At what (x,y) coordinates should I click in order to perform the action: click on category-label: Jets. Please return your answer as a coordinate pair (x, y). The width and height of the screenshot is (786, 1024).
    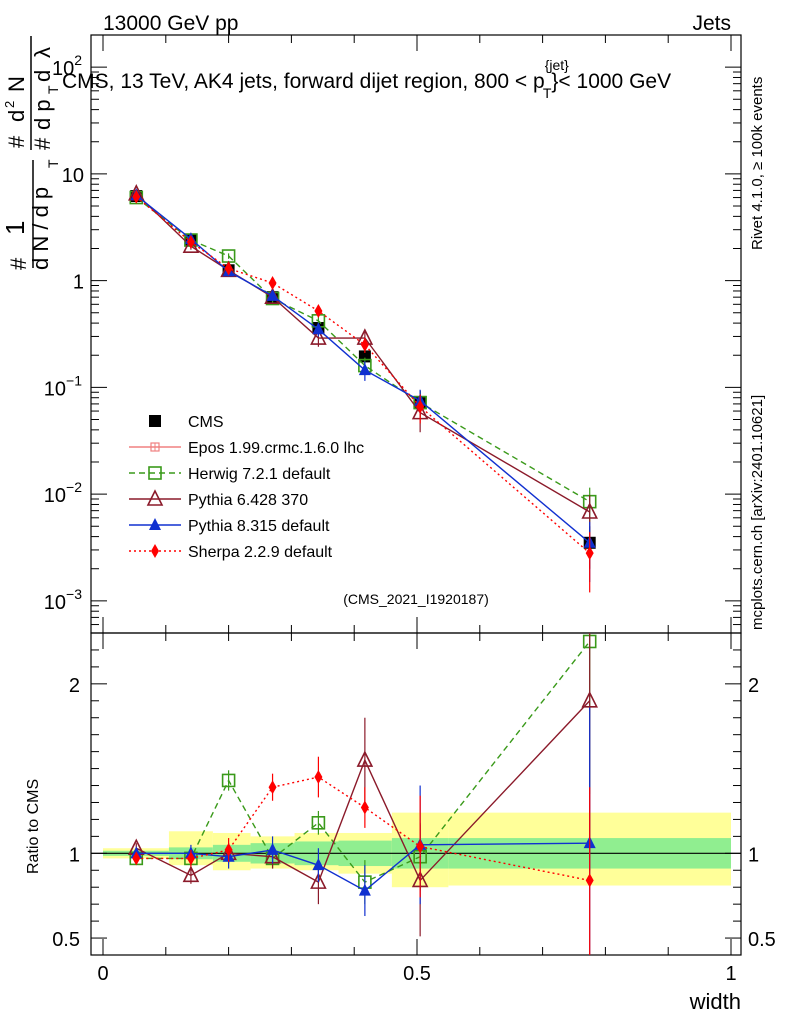
    Looking at the image, I should click on (711, 23).